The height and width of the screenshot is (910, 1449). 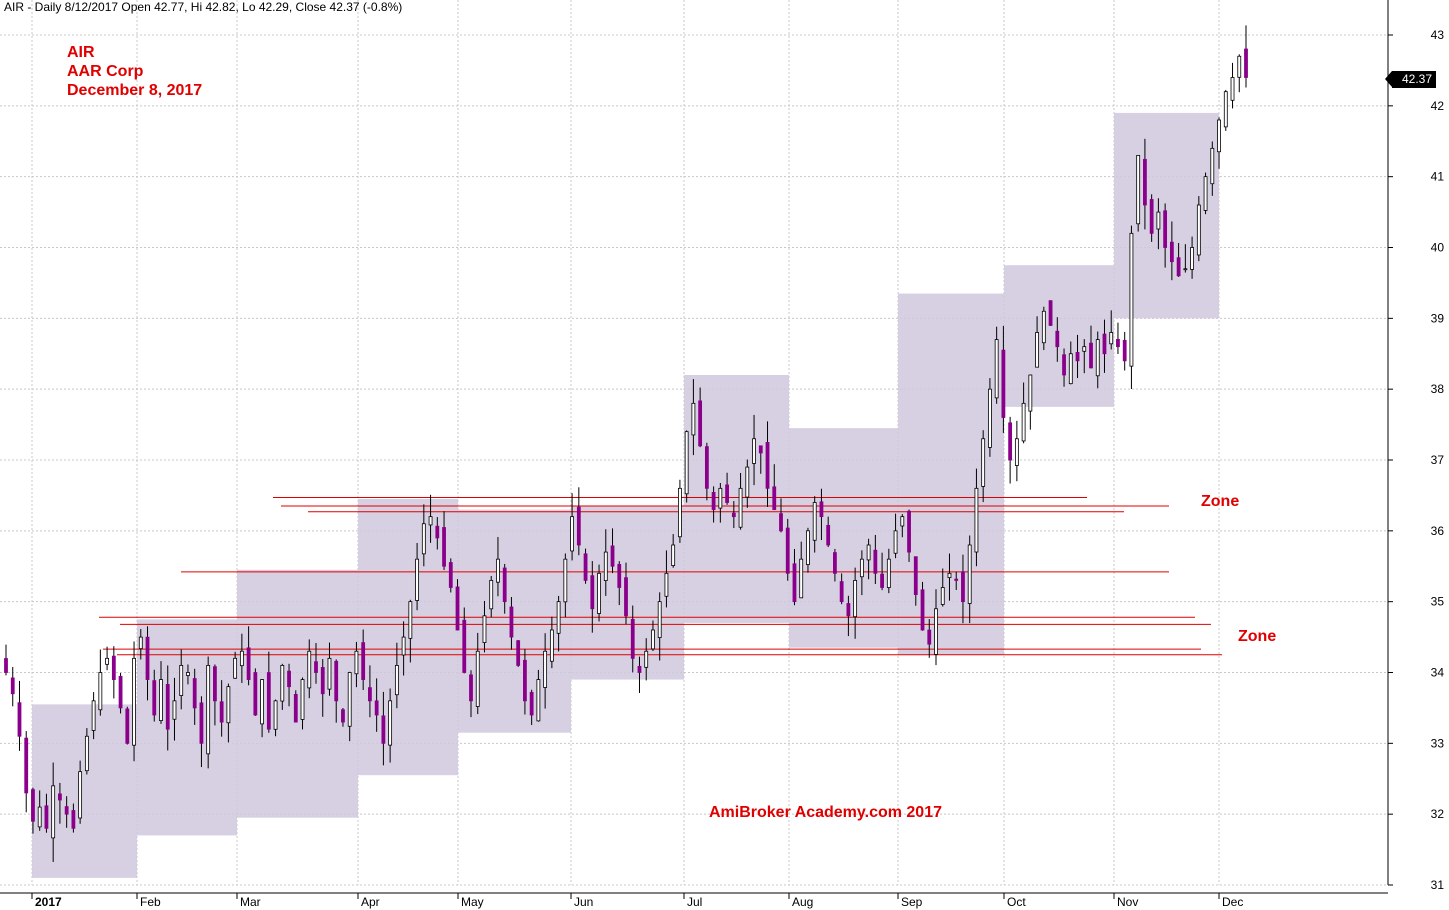 What do you see at coordinates (802, 902) in the screenshot?
I see `date-tick-label: Aug` at bounding box center [802, 902].